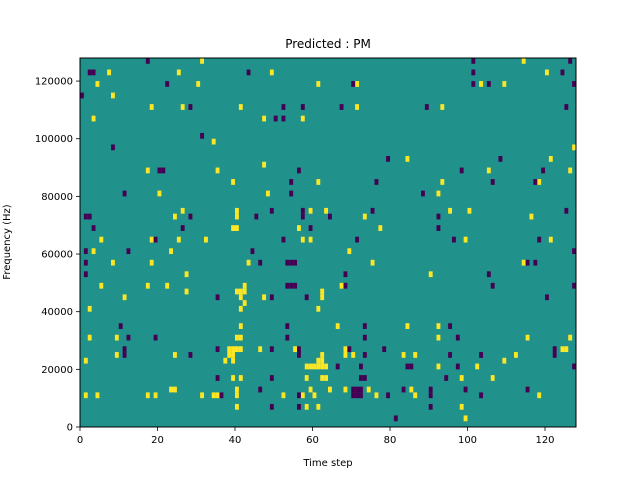 Image resolution: width=640 pixels, height=480 pixels. Describe the element at coordinates (57, 370) in the screenshot. I see `y-tick-label: 20000` at that location.